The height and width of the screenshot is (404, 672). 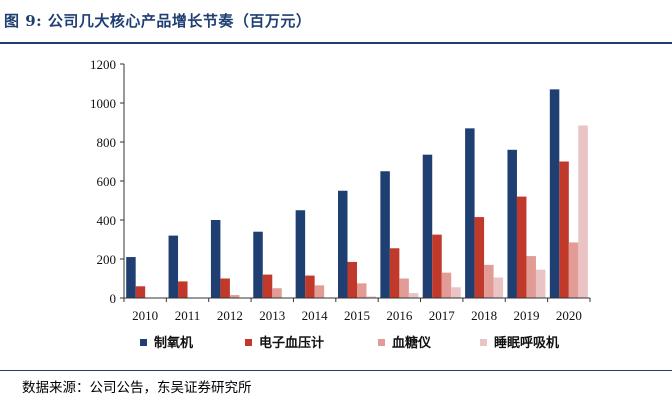 I want to click on legend-label: 血糖仪, so click(x=412, y=343).